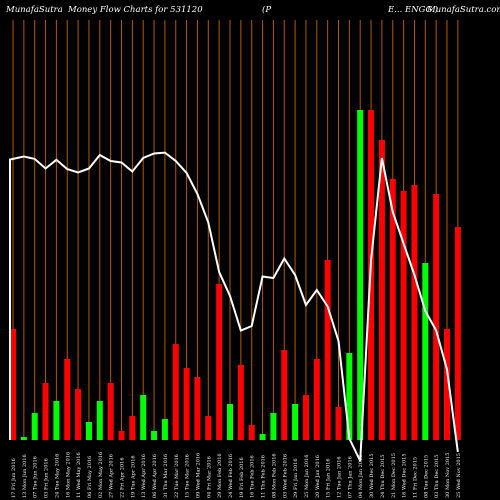  What do you see at coordinates (231, 476) in the screenshot?
I see `x-tick-label: 24 Wed Feb 2016` at bounding box center [231, 476].